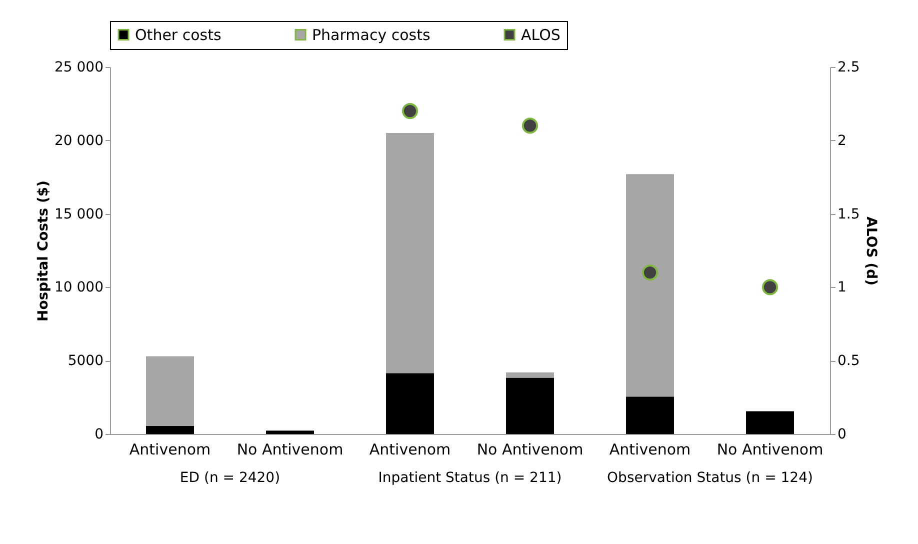 This screenshot has width=918, height=544. Describe the element at coordinates (870, 251) in the screenshot. I see `y2-axis-title: ALOS (d)` at that location.